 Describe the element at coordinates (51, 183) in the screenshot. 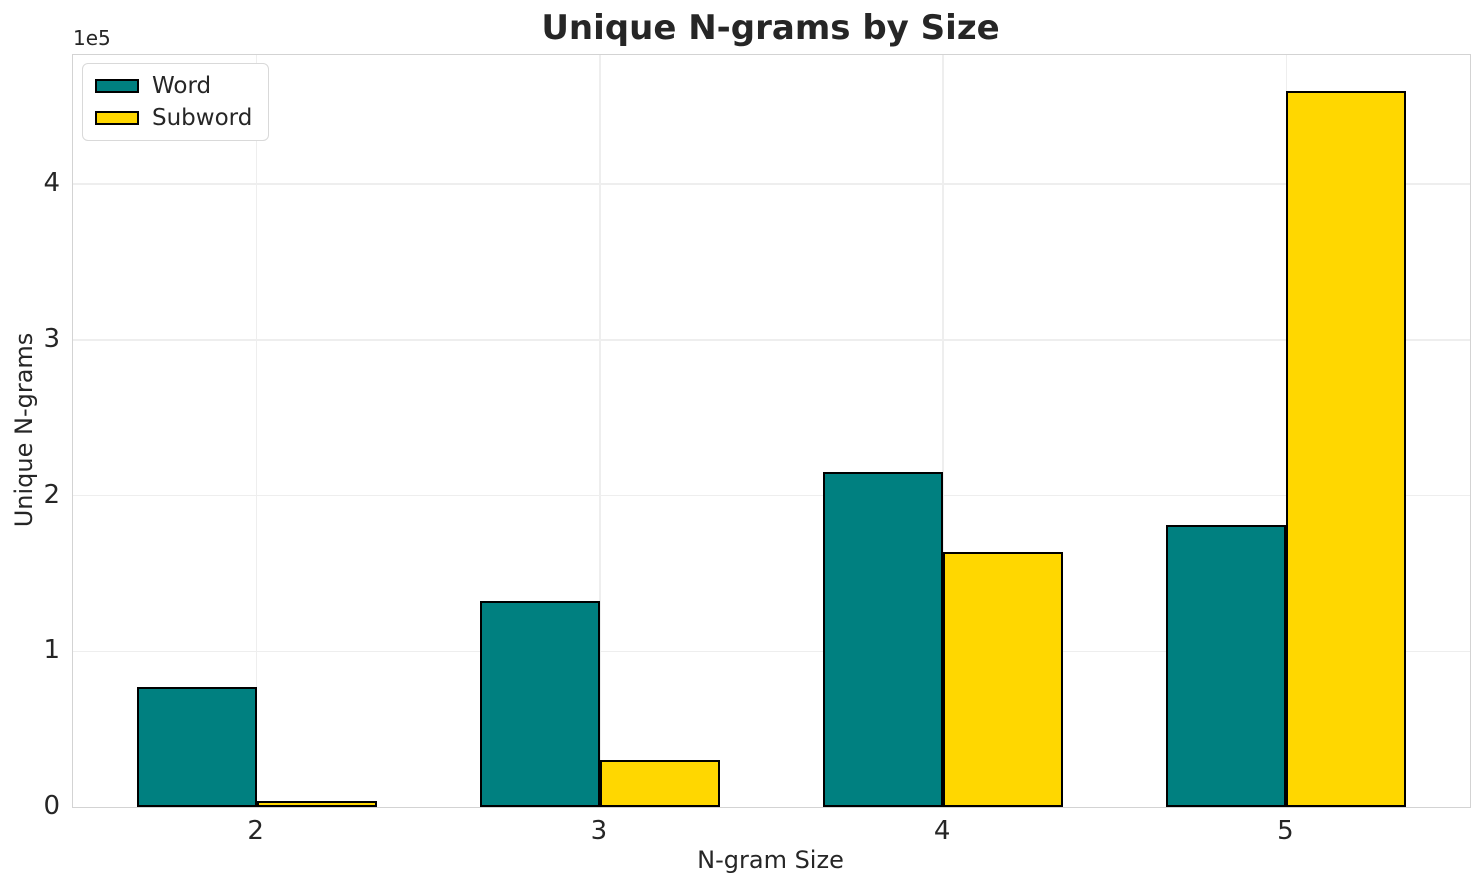

I see `y-tick-label: 4` at that location.